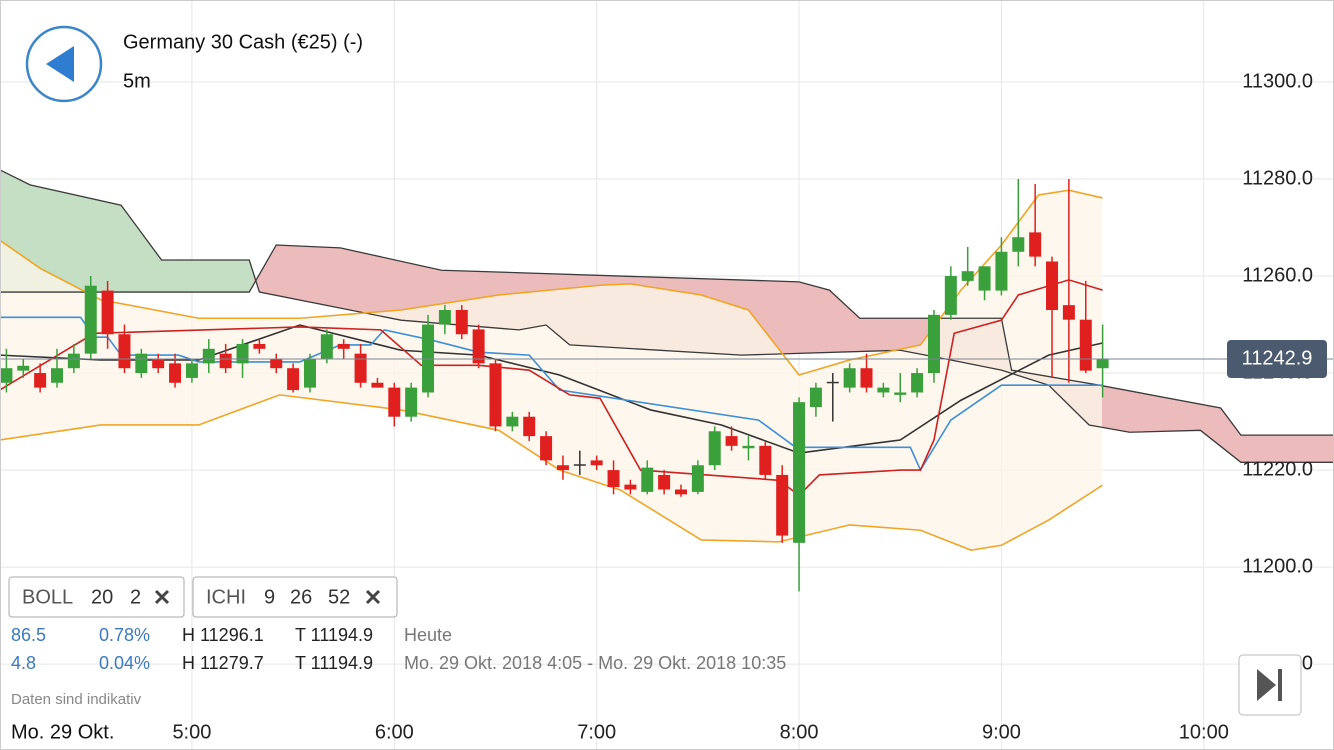 The width and height of the screenshot is (1334, 750). Describe the element at coordinates (1277, 469) in the screenshot. I see `y-tick-label: 11220.0` at that location.